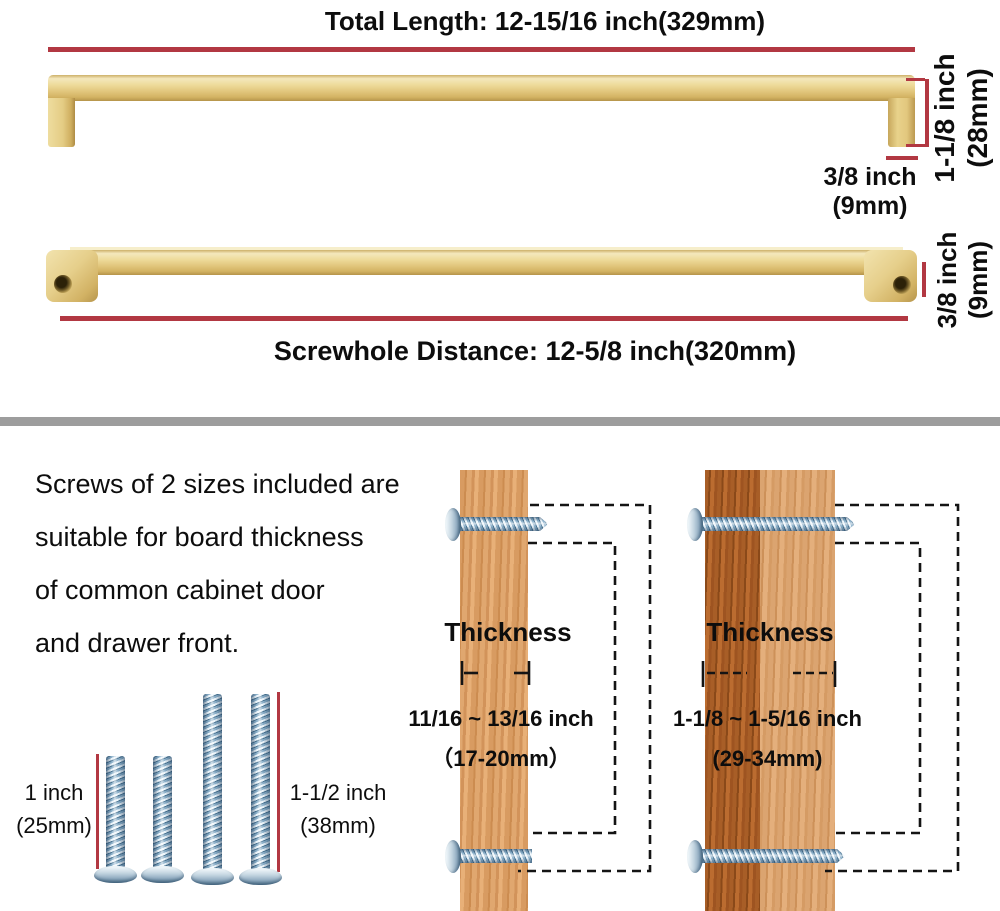 The height and width of the screenshot is (911, 1000). I want to click on thick-board-range-mm: (29-34mm), so click(767, 758).